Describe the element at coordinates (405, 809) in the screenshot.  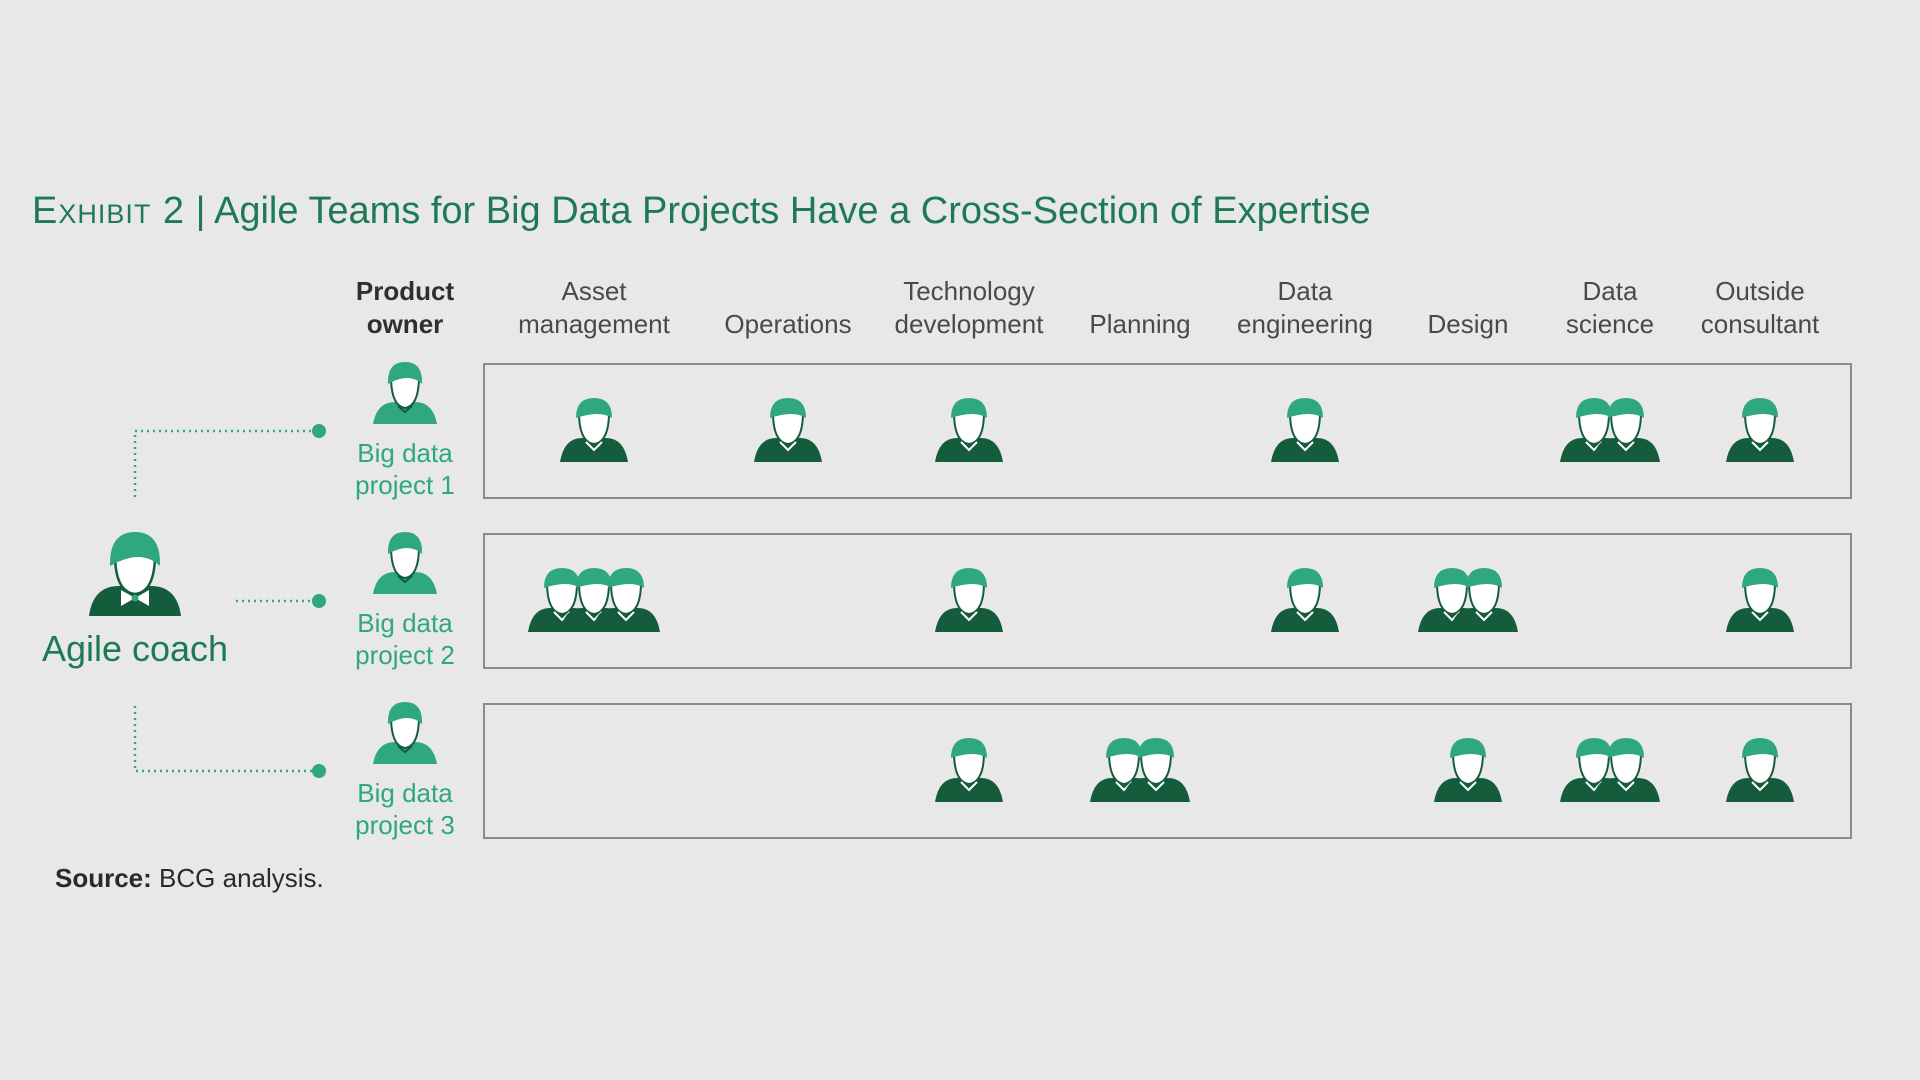
I see `project-label-3: Big data project 3` at that location.